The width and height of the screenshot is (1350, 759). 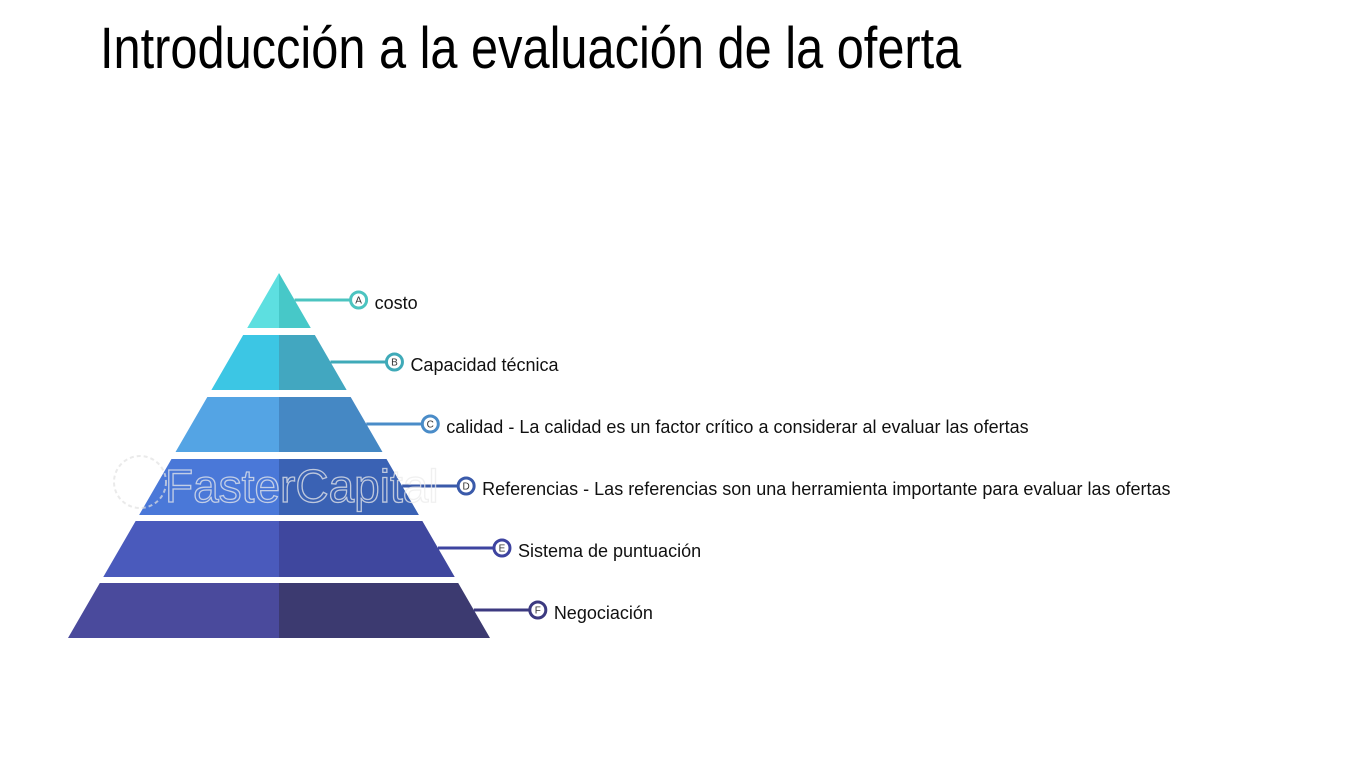 What do you see at coordinates (263, 300) in the screenshot?
I see `pyramid-tier-a-left` at bounding box center [263, 300].